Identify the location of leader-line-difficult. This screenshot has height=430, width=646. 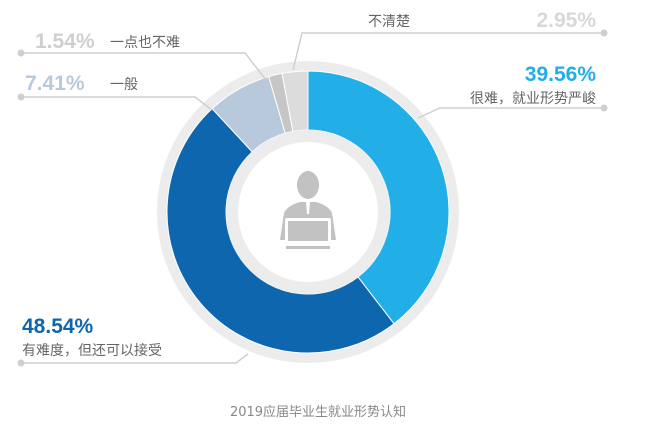
(135, 358).